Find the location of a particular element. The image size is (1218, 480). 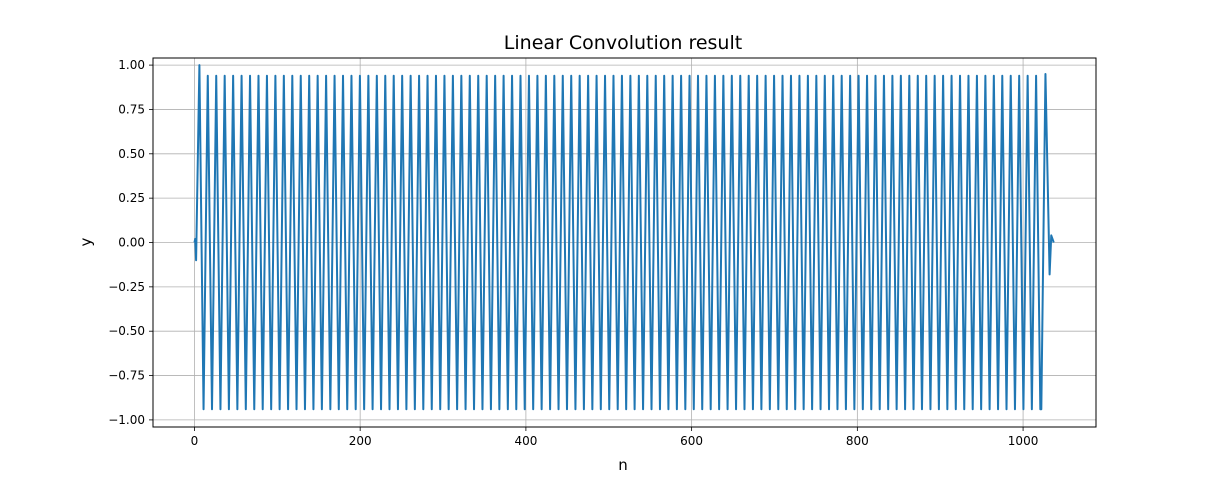

y-tick-label: 0.00 is located at coordinates (131, 243).